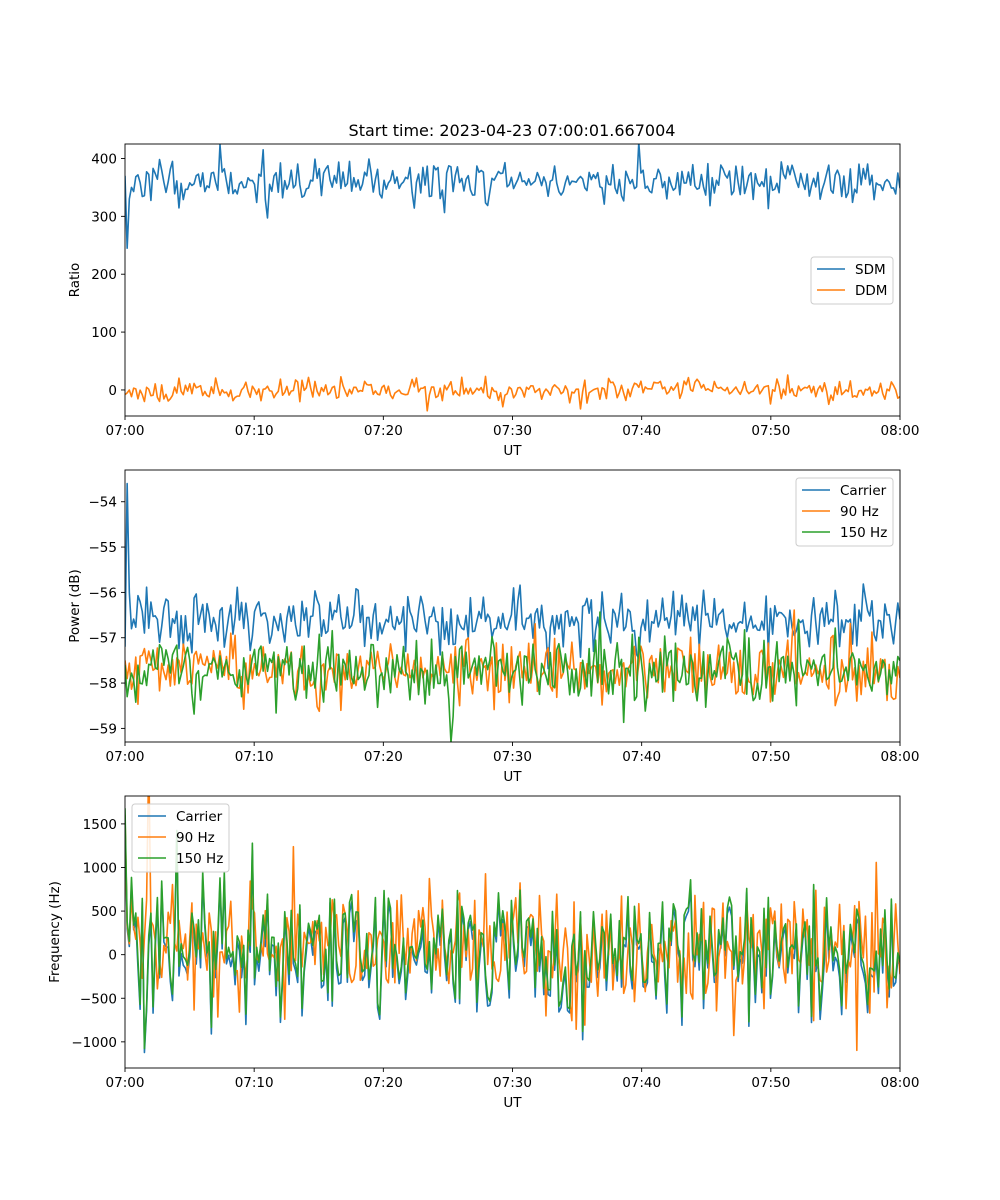 Image resolution: width=1000 pixels, height=1200 pixels. Describe the element at coordinates (103, 639) in the screenshot. I see `y-tick-label: −57` at that location.